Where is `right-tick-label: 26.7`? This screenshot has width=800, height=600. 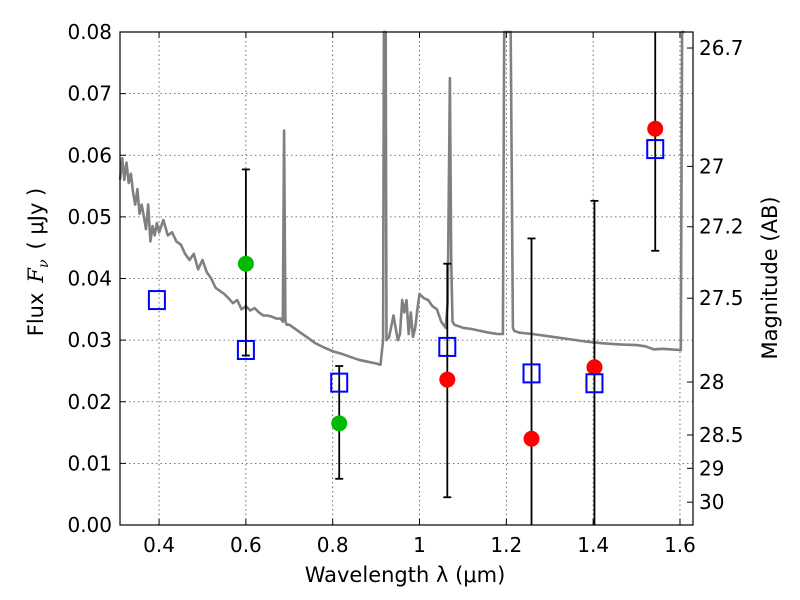
right-tick-label: 26.7 is located at coordinates (721, 48).